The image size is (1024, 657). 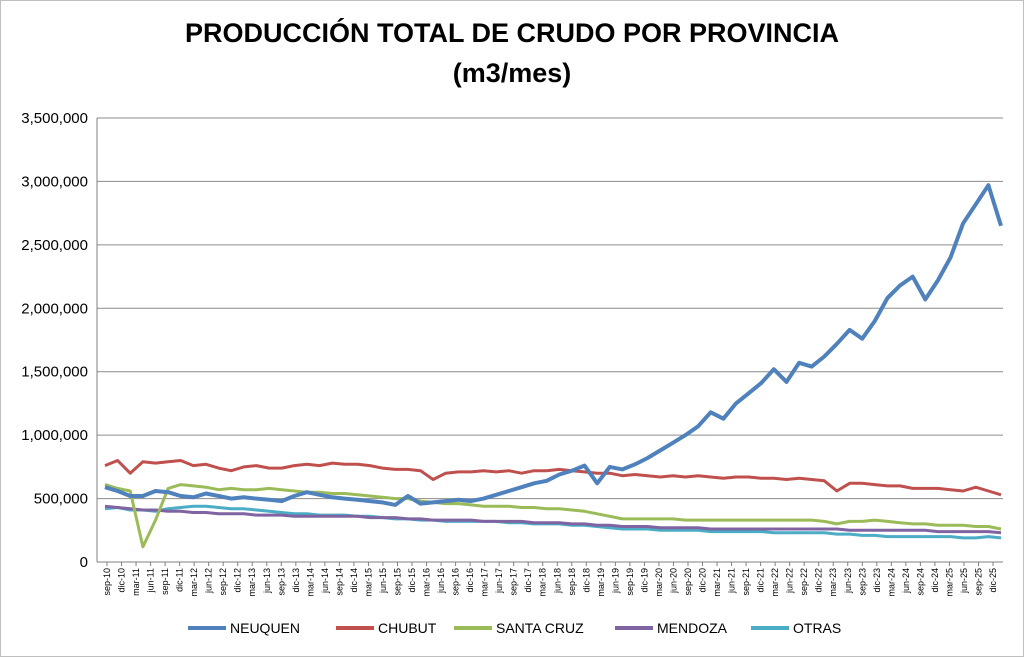 I want to click on x-tick-label: mar-11, so click(x=136, y=582).